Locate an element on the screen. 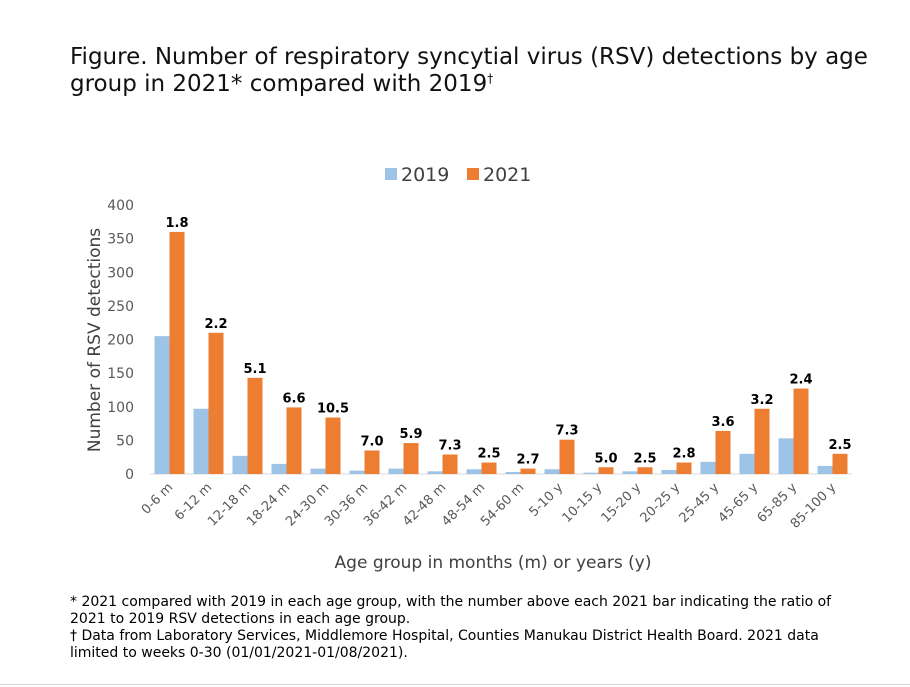 The width and height of the screenshot is (910, 687). data-label: 5.0 is located at coordinates (605, 458).